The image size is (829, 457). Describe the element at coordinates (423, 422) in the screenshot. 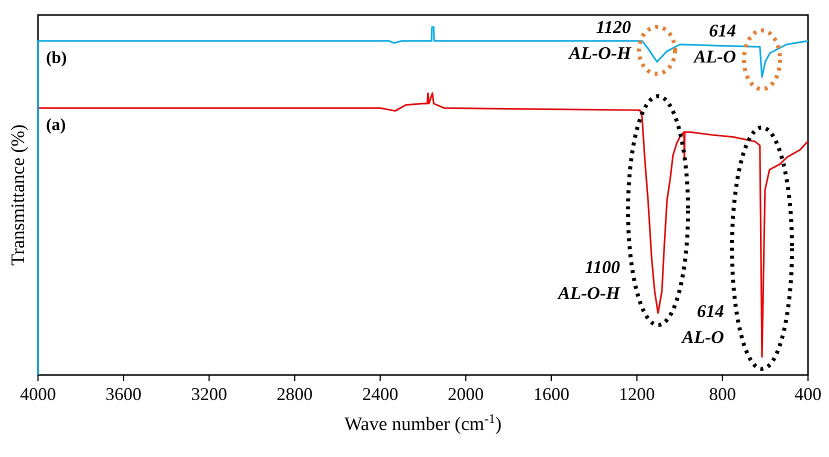

I see `x-axis-title: Wave number (cm$^{-1}$)` at that location.